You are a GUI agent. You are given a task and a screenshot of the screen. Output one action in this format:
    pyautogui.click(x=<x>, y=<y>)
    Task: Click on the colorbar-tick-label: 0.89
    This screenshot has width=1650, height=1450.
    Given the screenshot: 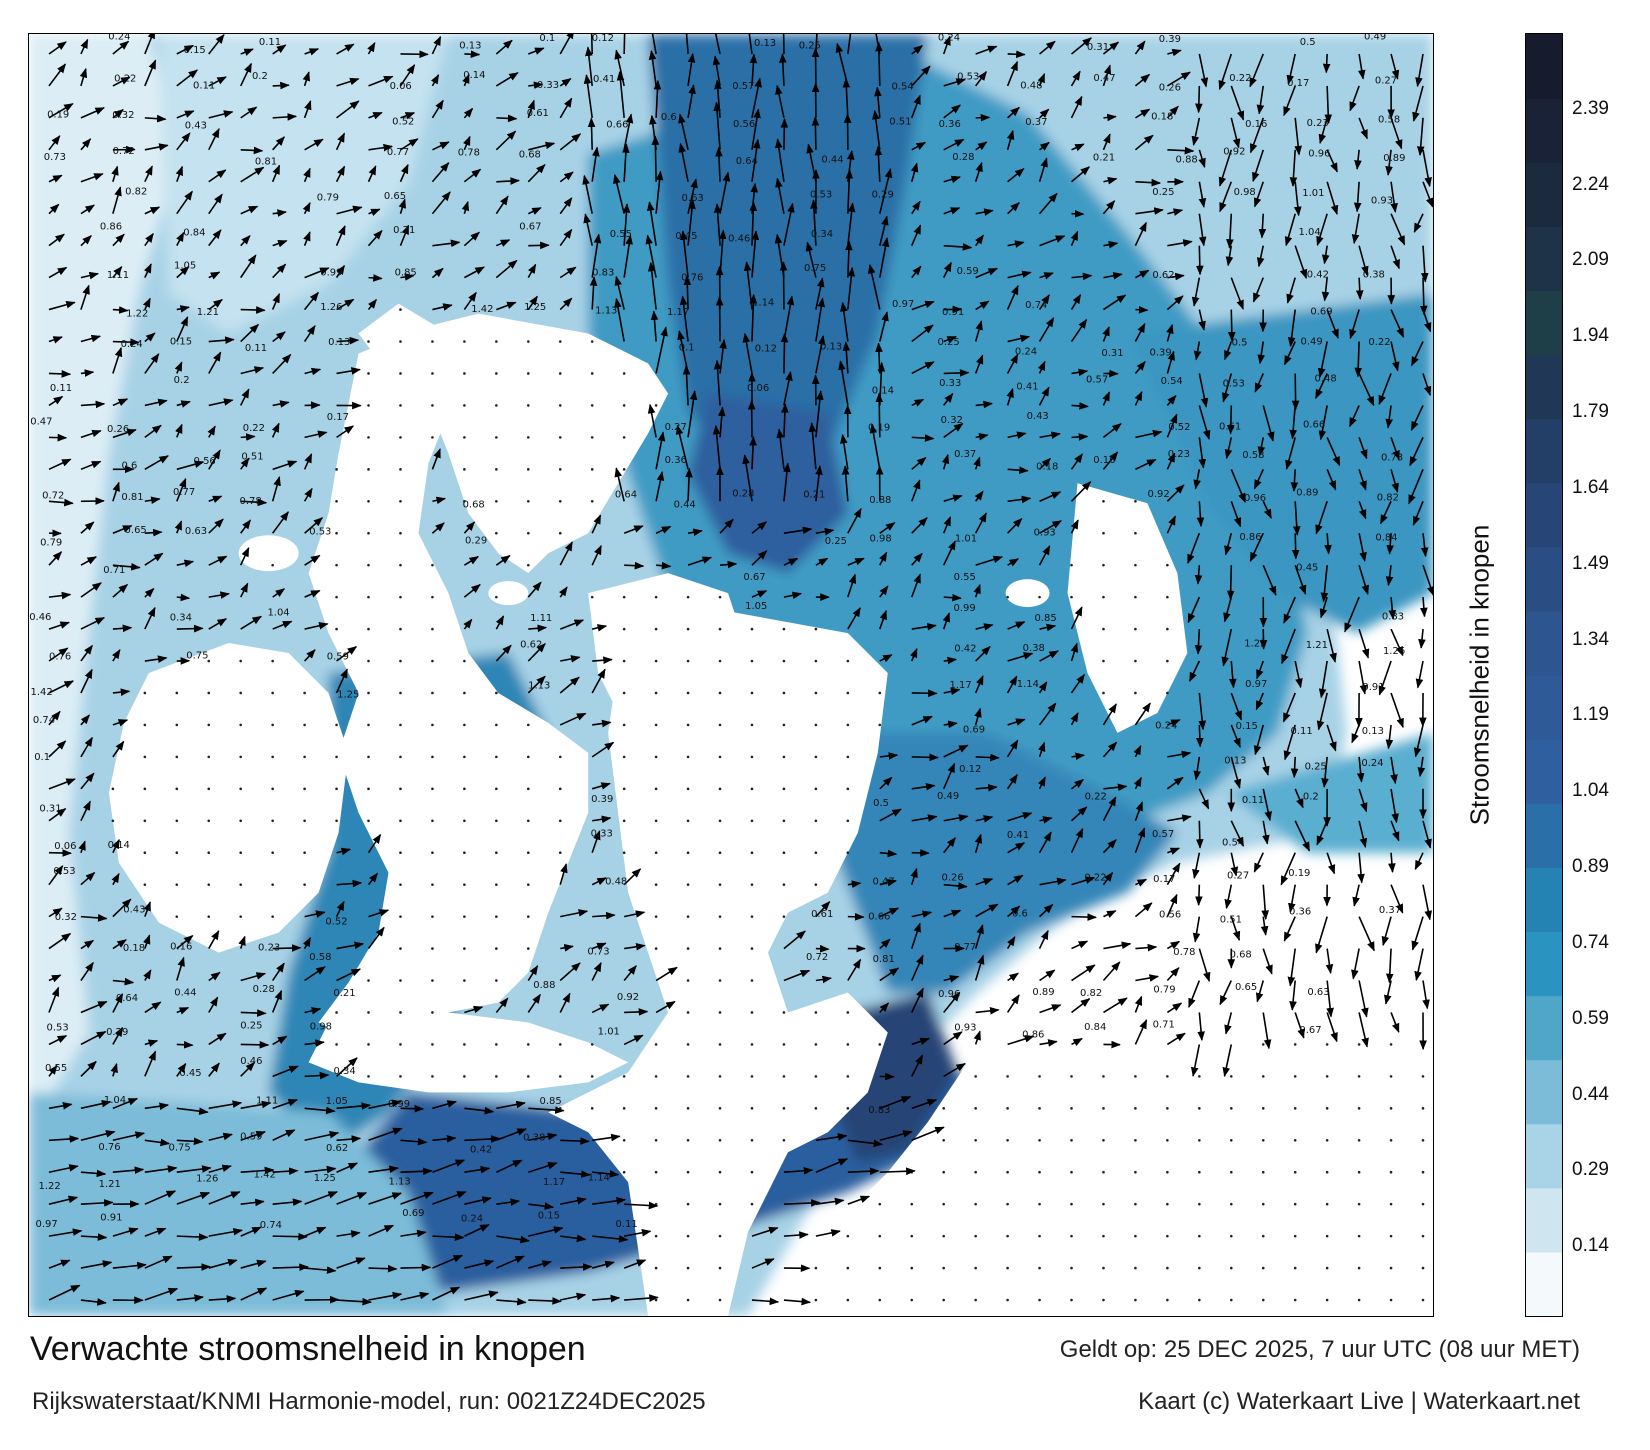 What is the action you would take?
    pyautogui.click(x=1590, y=867)
    